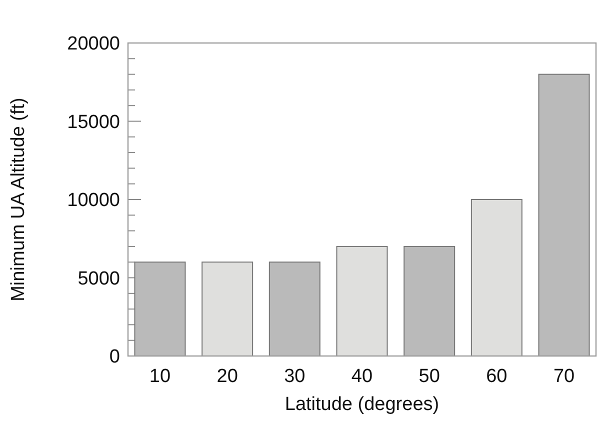  What do you see at coordinates (227, 376) in the screenshot?
I see `x-tick-label: 20` at bounding box center [227, 376].